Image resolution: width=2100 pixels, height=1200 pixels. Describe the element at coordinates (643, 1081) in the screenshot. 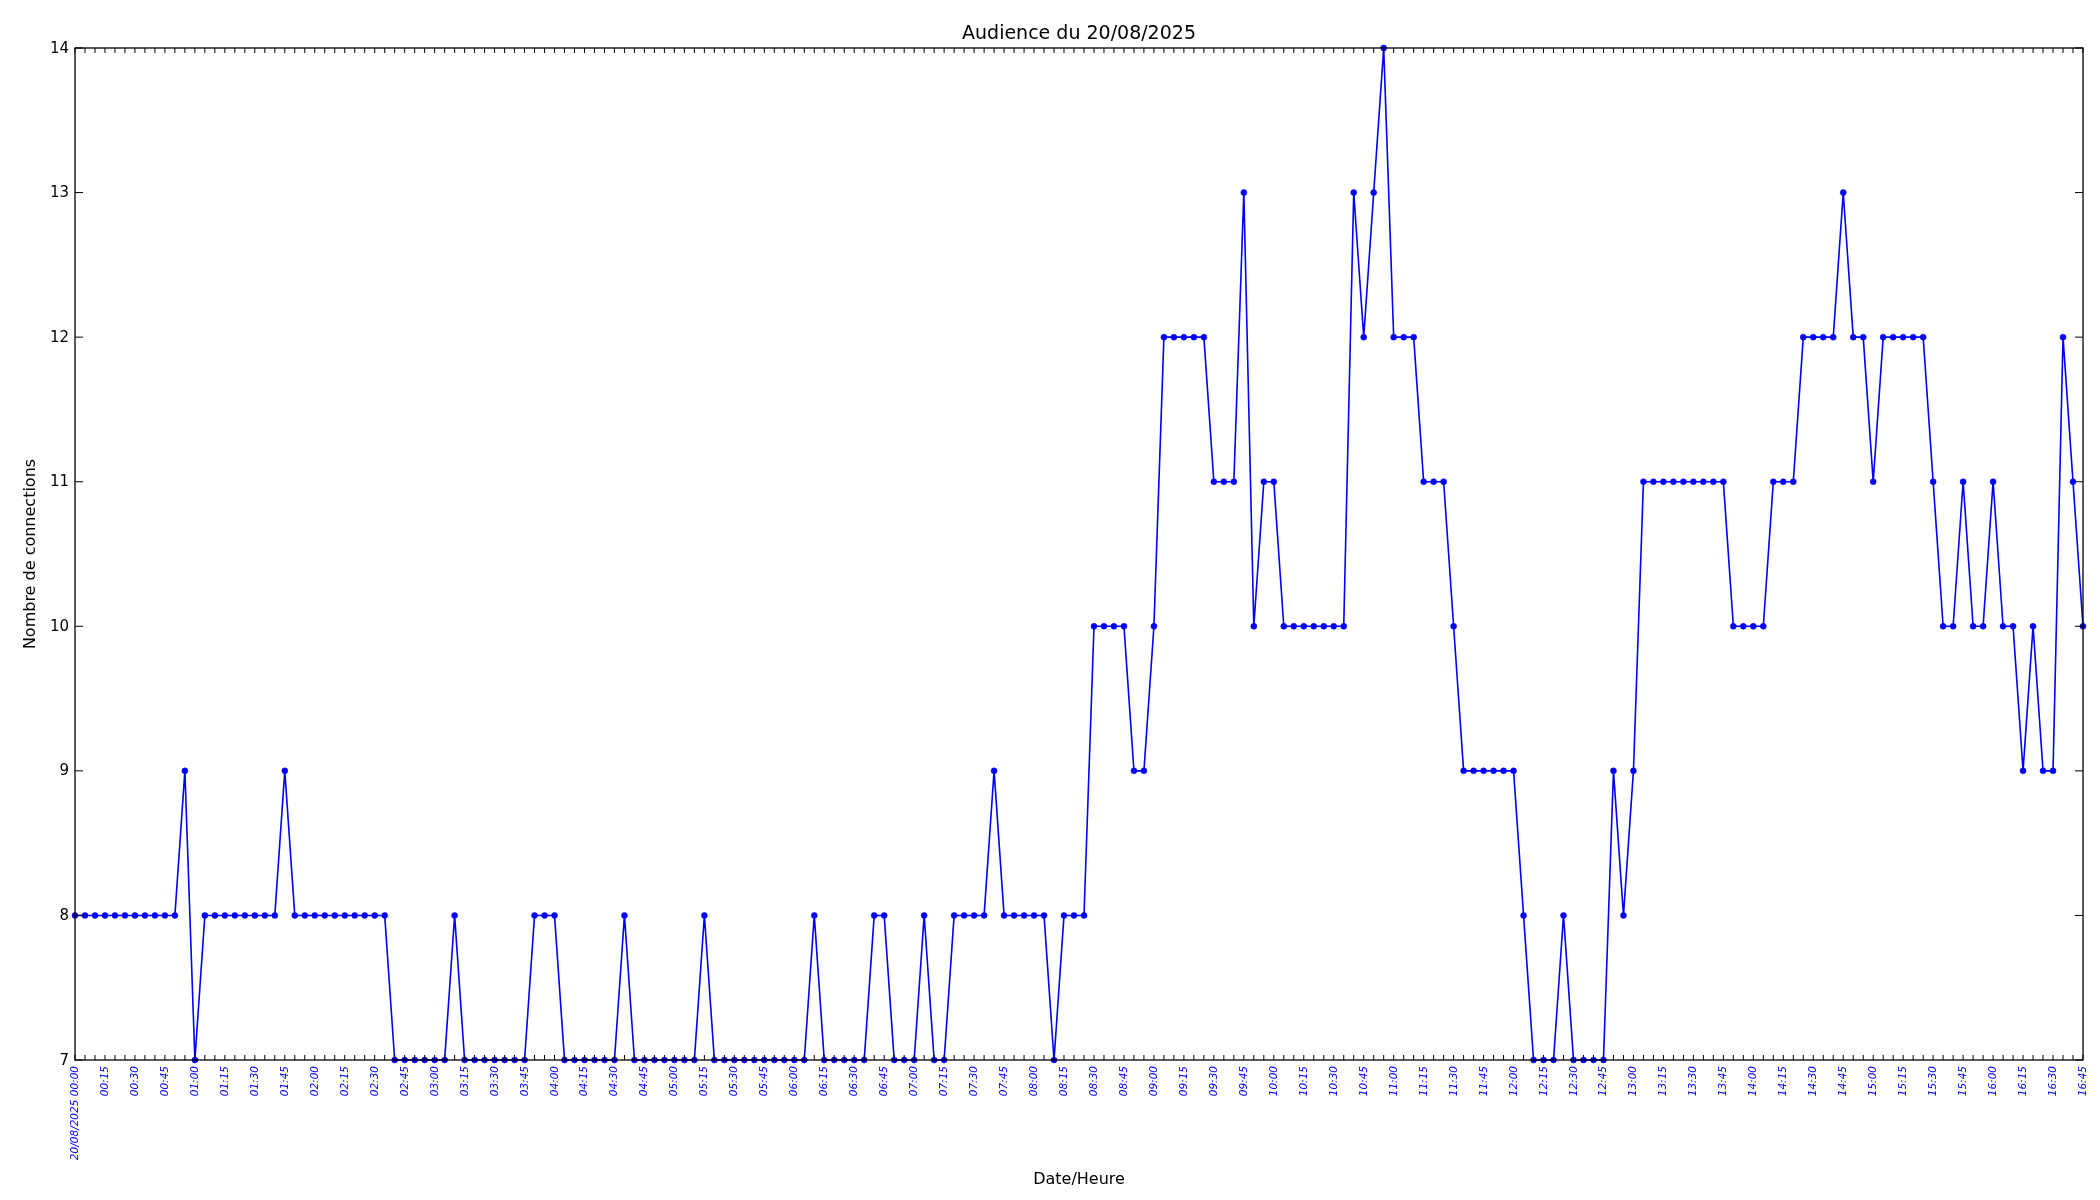

I see `x-tick-label: 04:45` at that location.